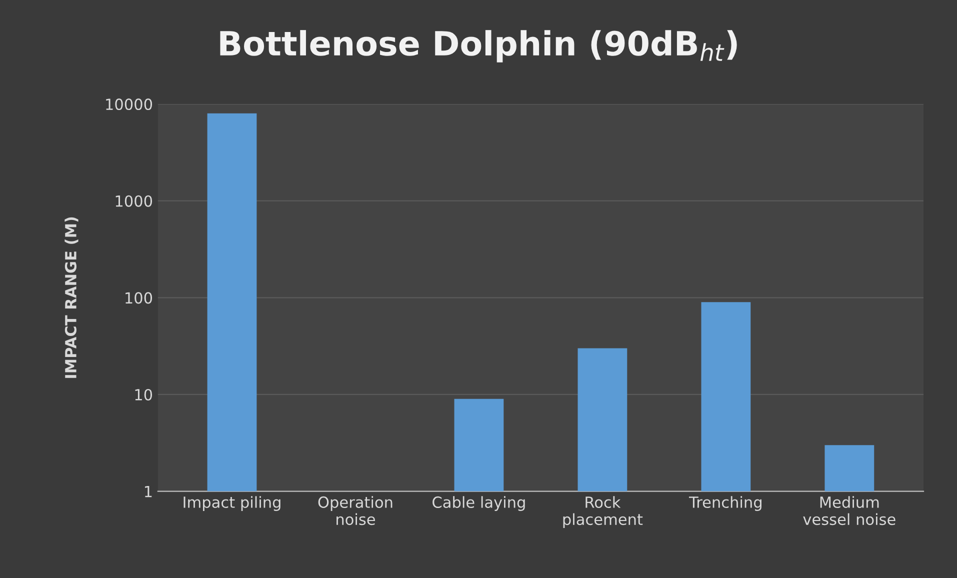 The height and width of the screenshot is (578, 957). Describe the element at coordinates (355, 511) in the screenshot. I see `x-tick-label: Operation noise` at that location.